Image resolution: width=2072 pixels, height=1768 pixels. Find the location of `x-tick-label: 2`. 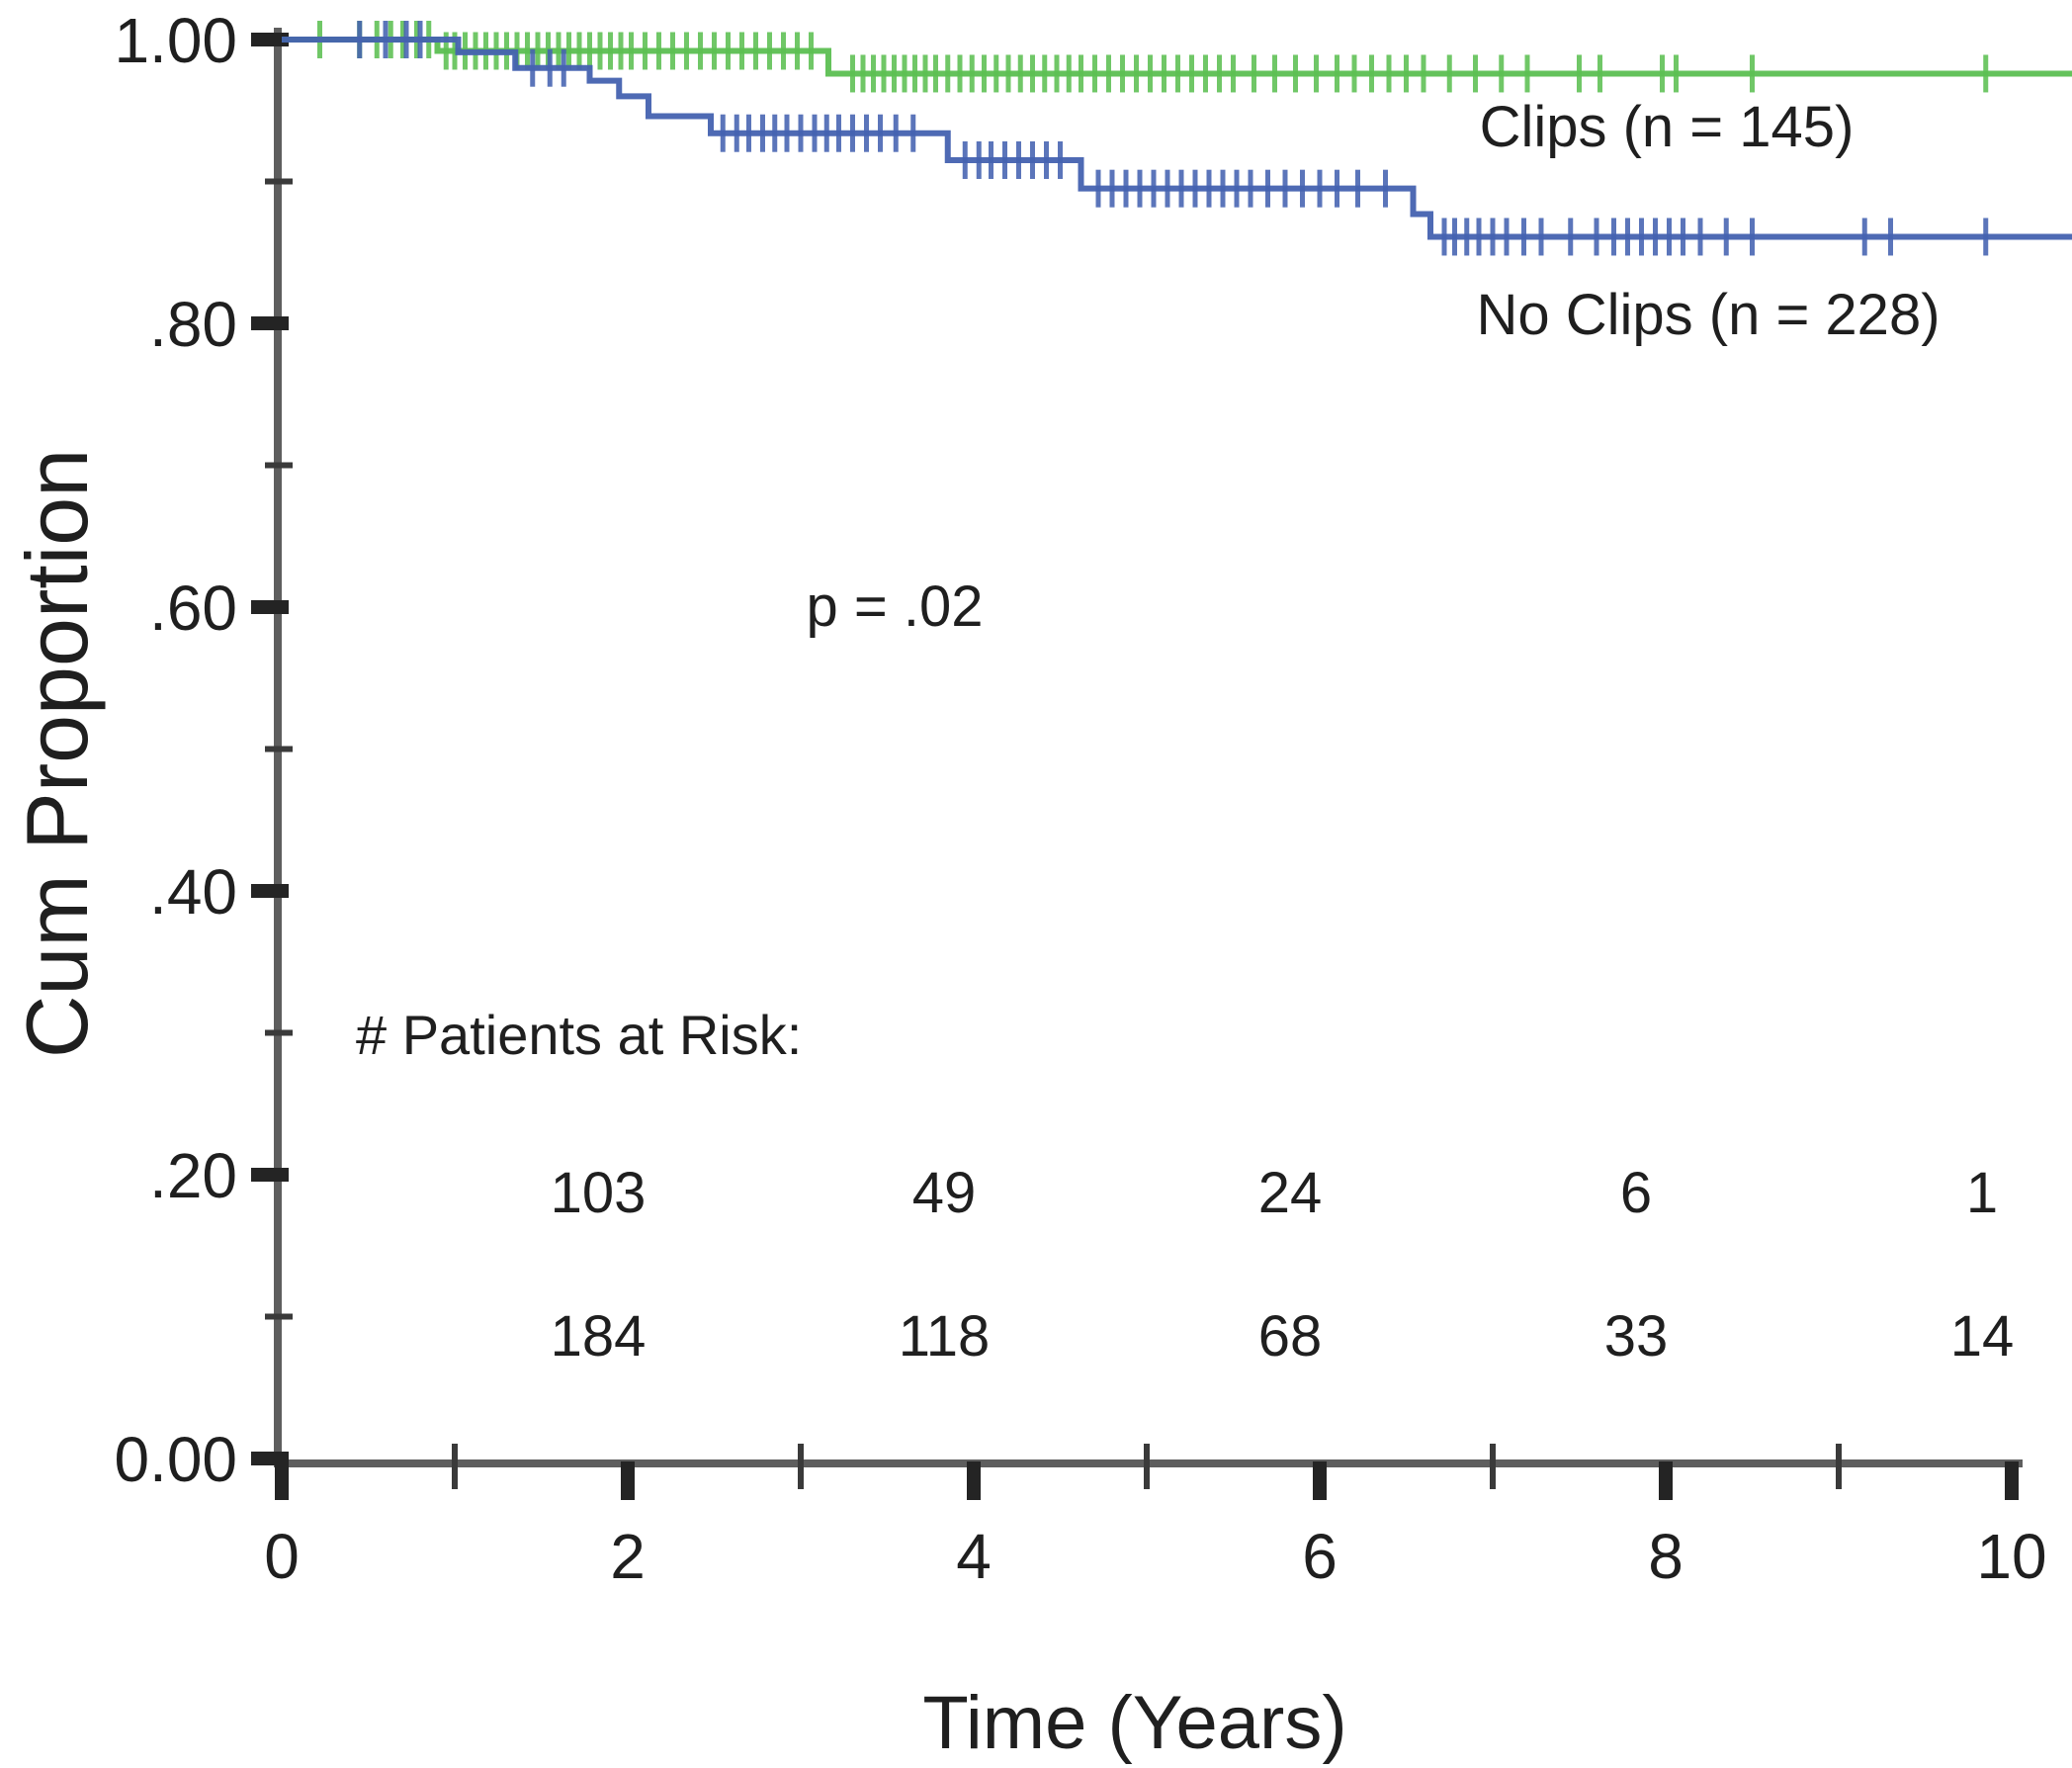

x-tick-label: 2 is located at coordinates (628, 1556).